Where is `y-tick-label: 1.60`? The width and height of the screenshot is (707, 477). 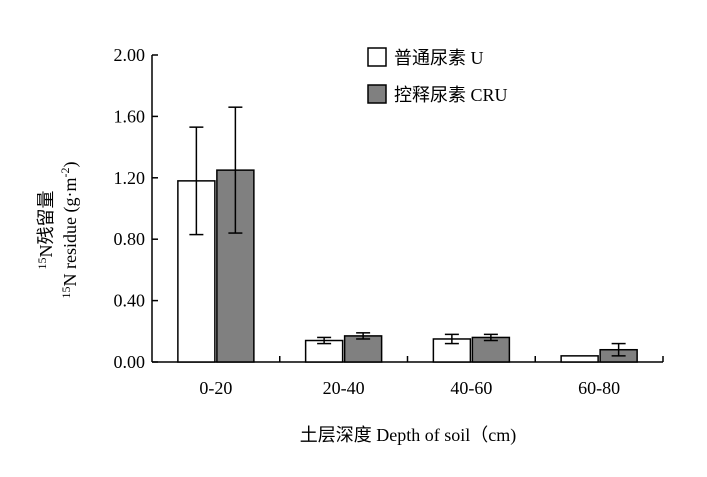 y-tick-label: 1.60 is located at coordinates (130, 116).